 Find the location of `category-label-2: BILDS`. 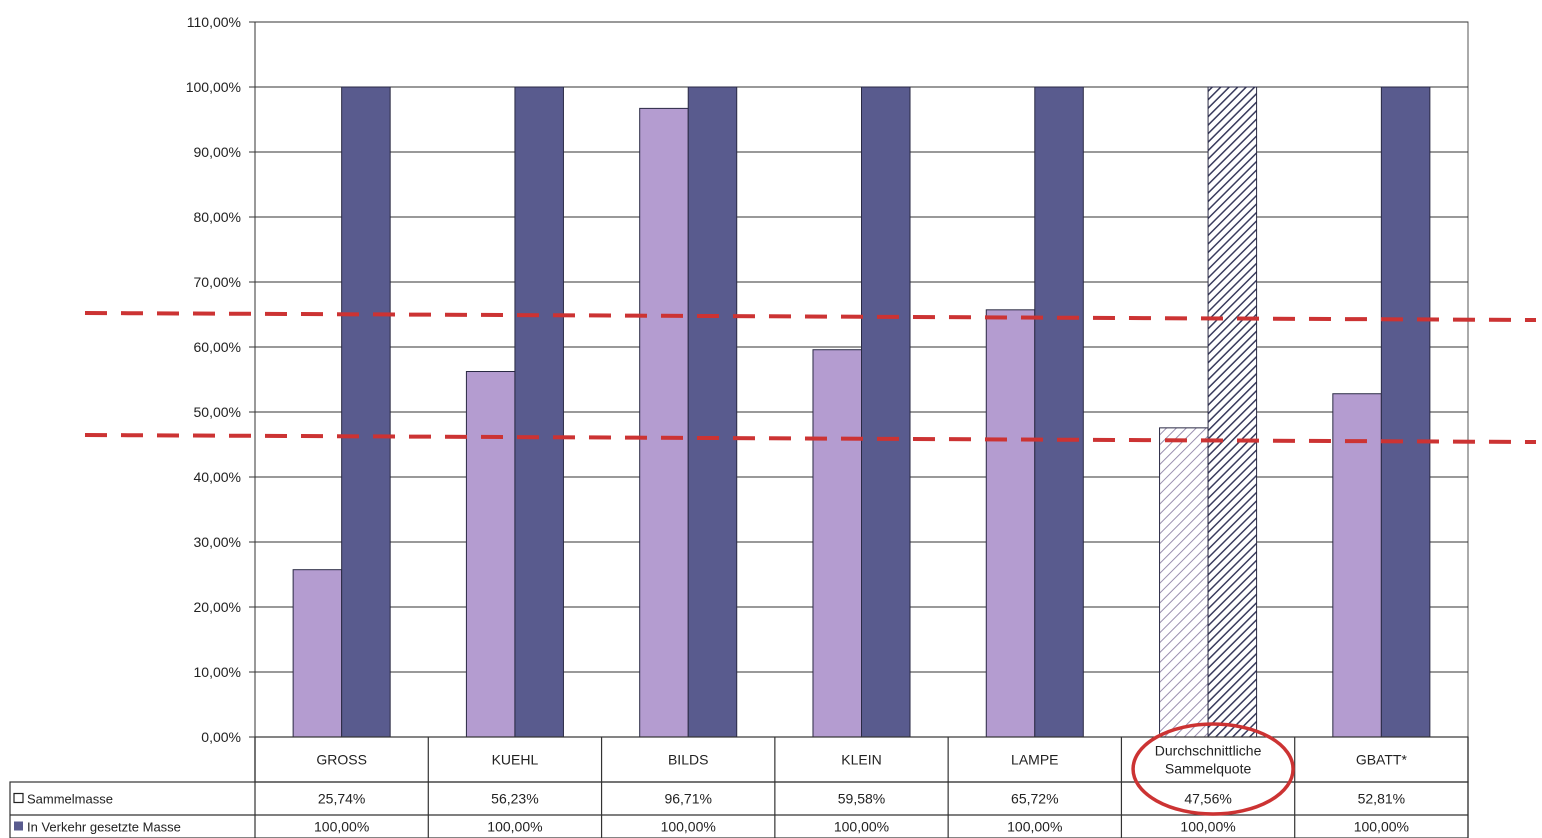

category-label-2: BILDS is located at coordinates (688, 760).